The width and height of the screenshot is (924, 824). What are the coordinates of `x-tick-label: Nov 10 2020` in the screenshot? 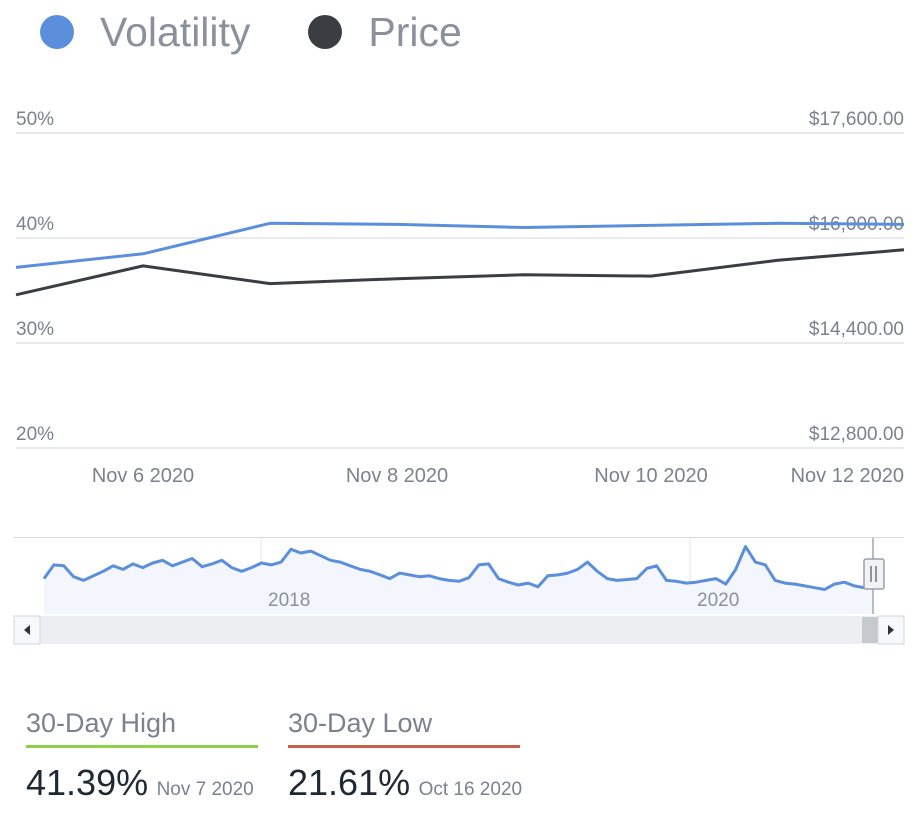 It's located at (650, 476).